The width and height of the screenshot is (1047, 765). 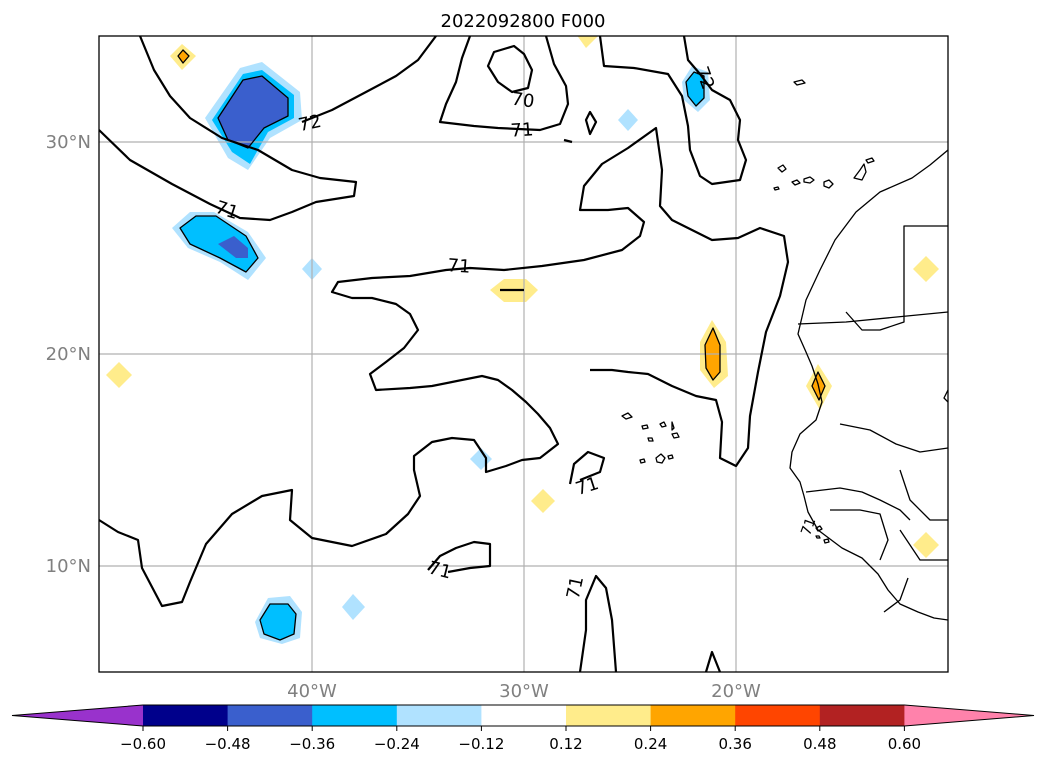 I want to click on latitude-labels: 30°N 20°N 10°N, so click(x=68, y=354).